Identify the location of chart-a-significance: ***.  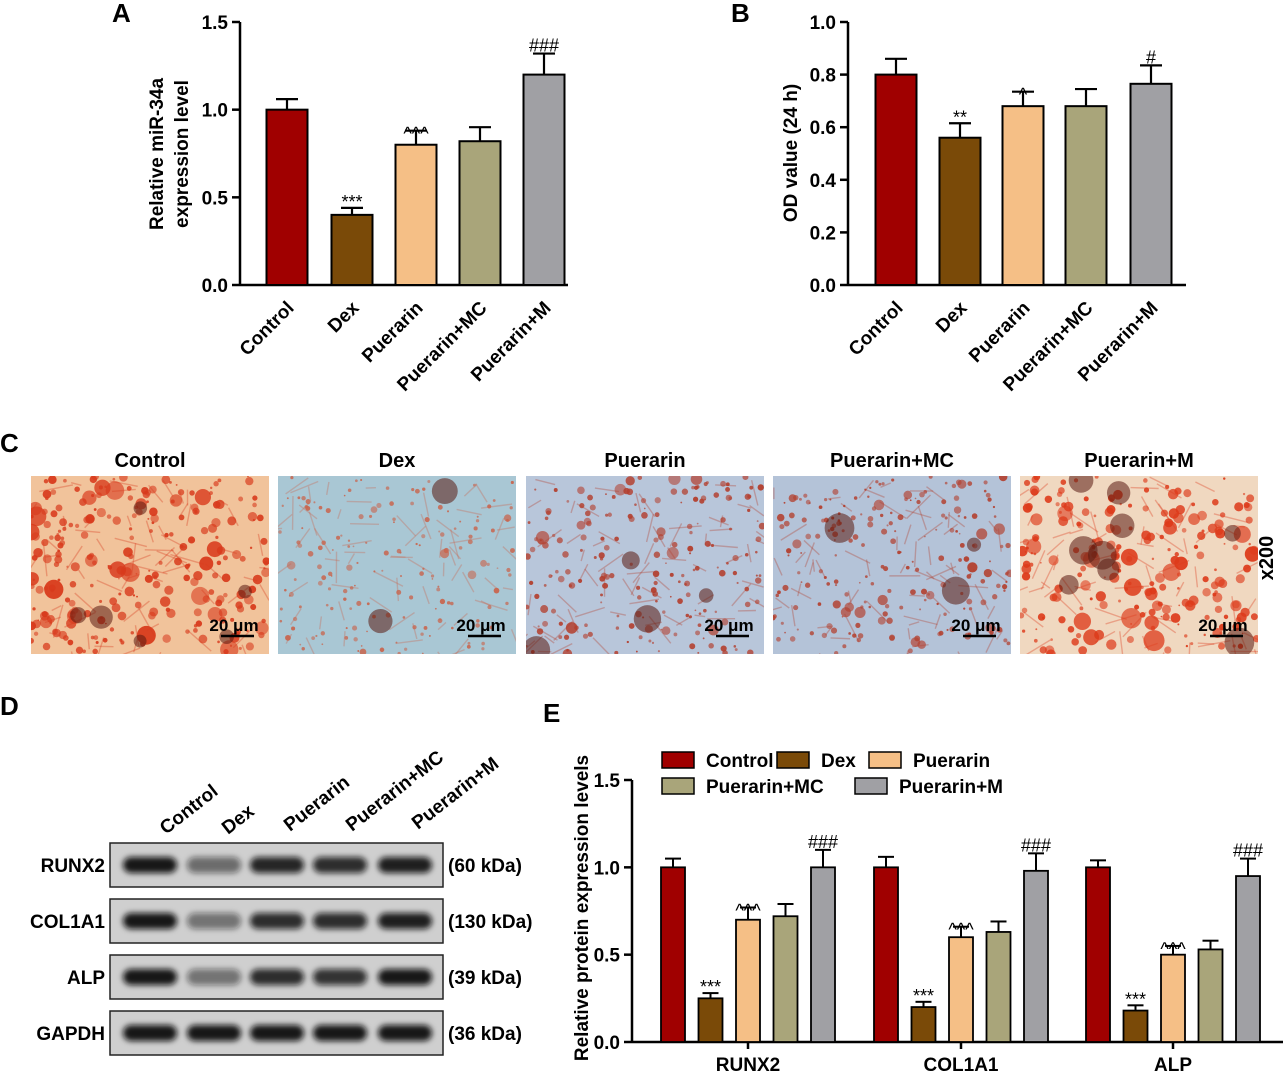
(351, 202).